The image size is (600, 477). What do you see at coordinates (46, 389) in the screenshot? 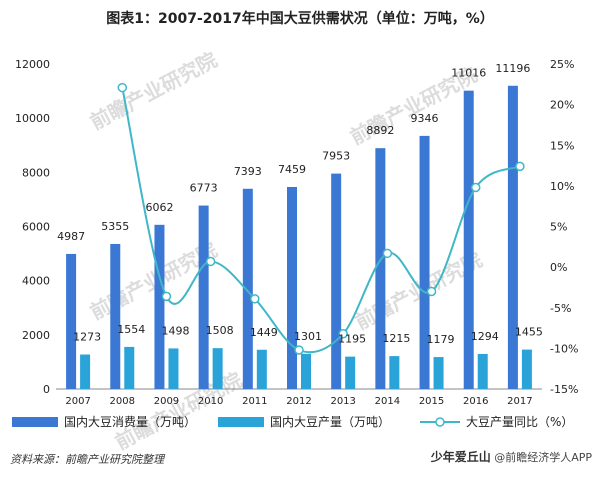
I see `y-left-tick-label: 0` at bounding box center [46, 389].